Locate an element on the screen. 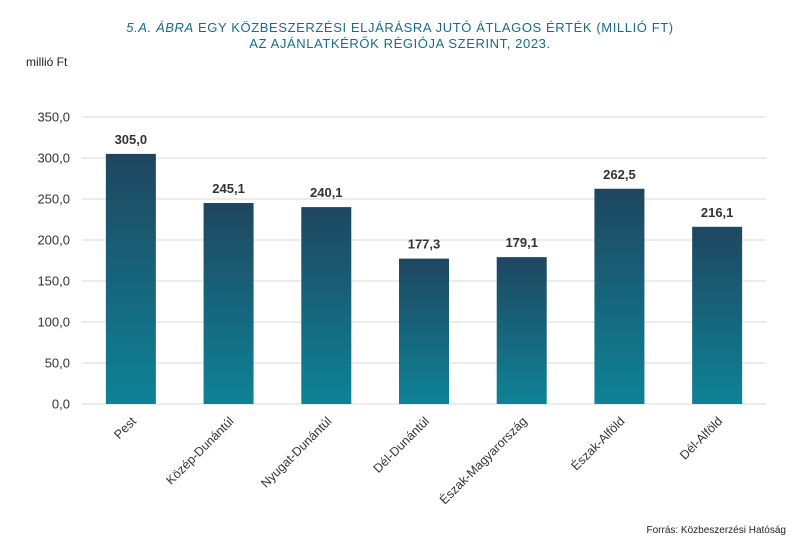  y-tick-label: 150,0 is located at coordinates (53, 281).